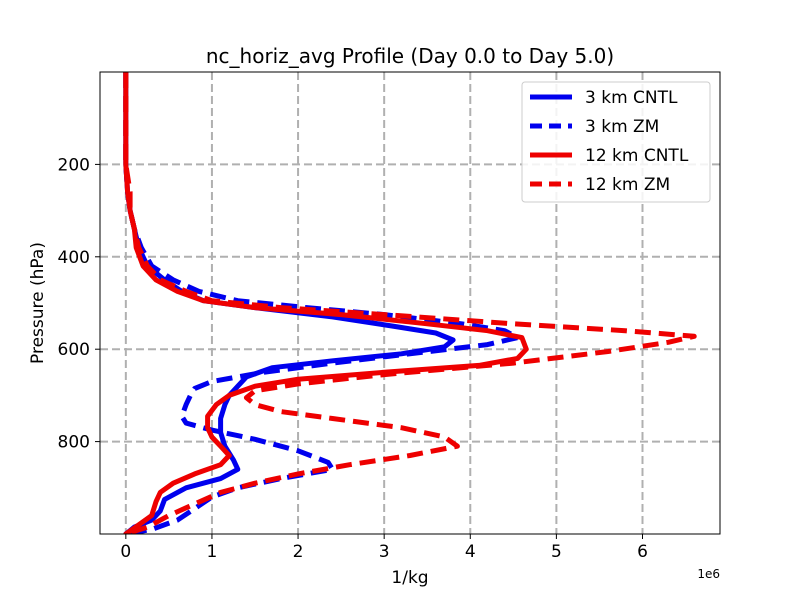 Image resolution: width=800 pixels, height=600 pixels. I want to click on x-tick-label: 0, so click(125, 552).